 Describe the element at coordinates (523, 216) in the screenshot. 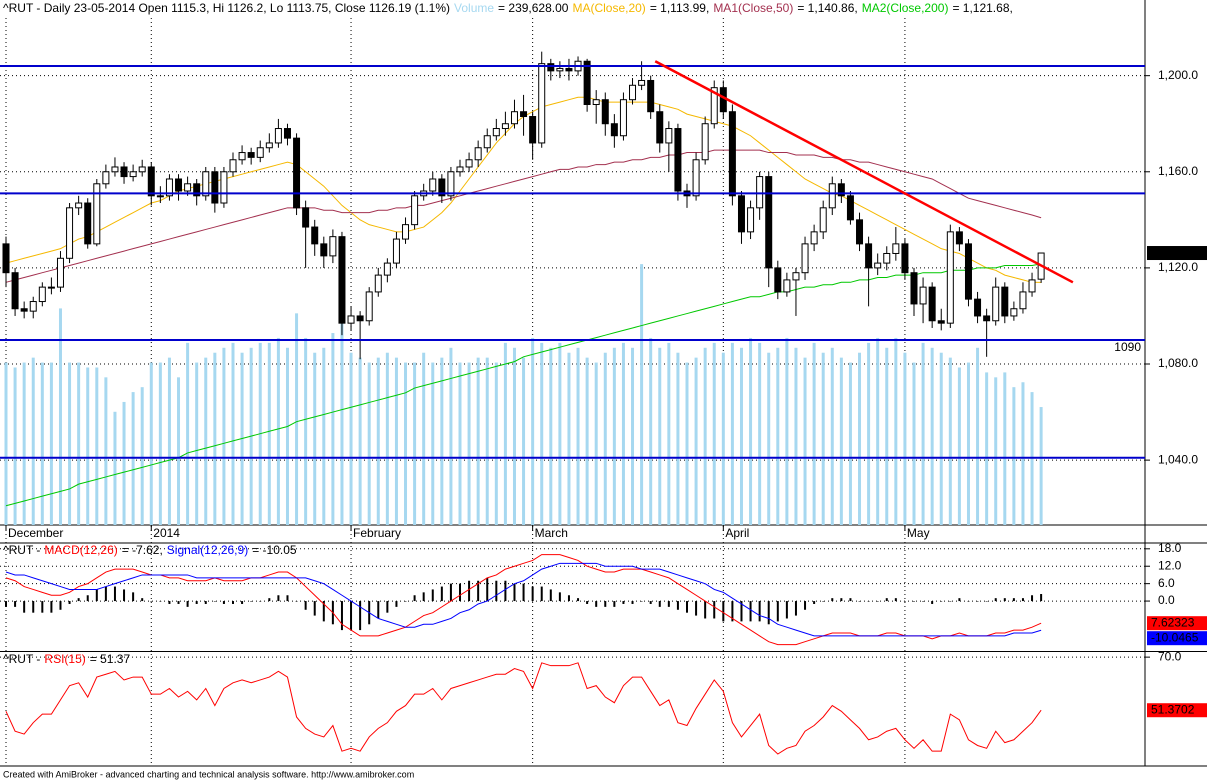

I see `series-line` at that location.